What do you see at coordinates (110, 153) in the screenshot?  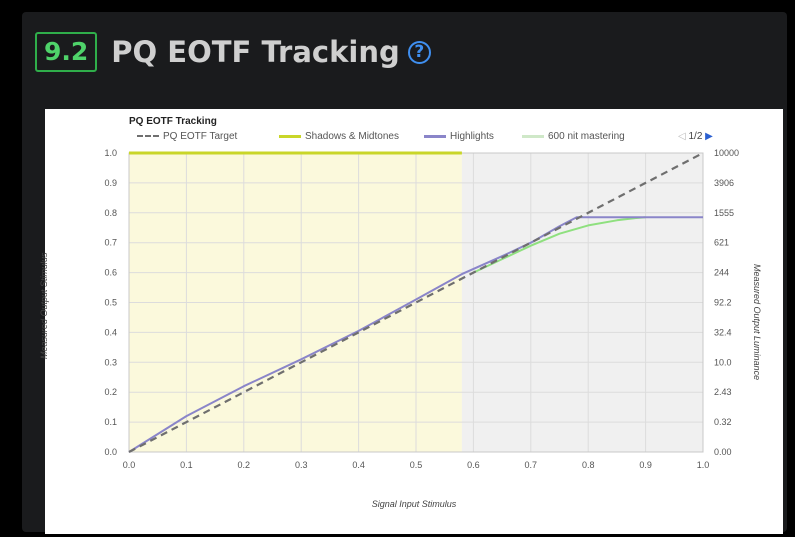 I see `y-tick-label: 1.0` at bounding box center [110, 153].